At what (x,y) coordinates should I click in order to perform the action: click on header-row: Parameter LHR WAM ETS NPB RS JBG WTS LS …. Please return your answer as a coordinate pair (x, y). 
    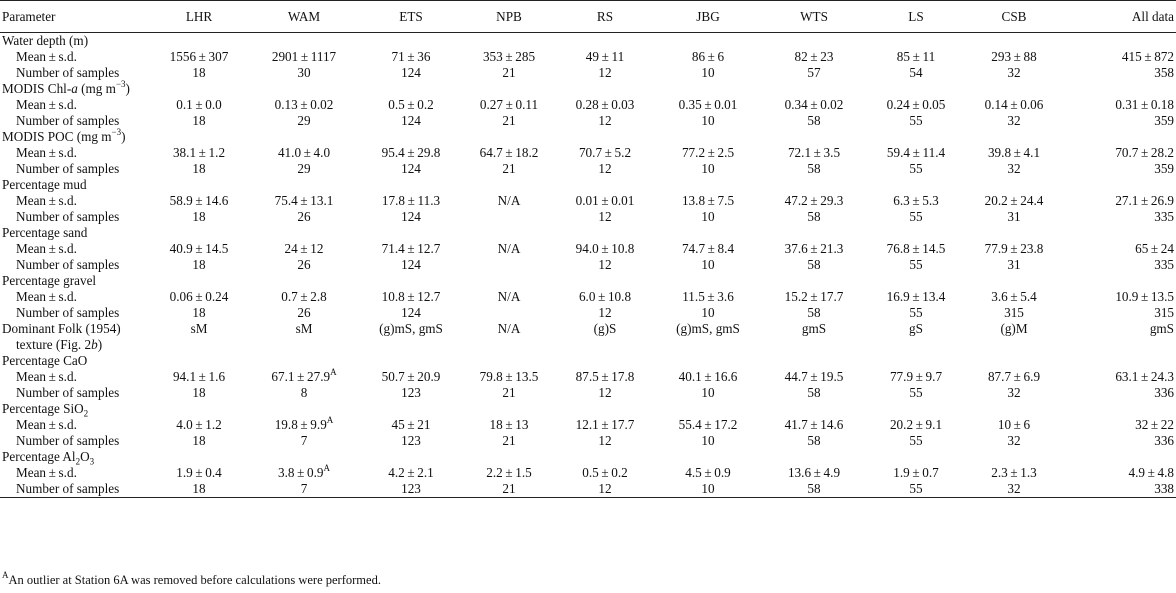
    Looking at the image, I should click on (588, 16).